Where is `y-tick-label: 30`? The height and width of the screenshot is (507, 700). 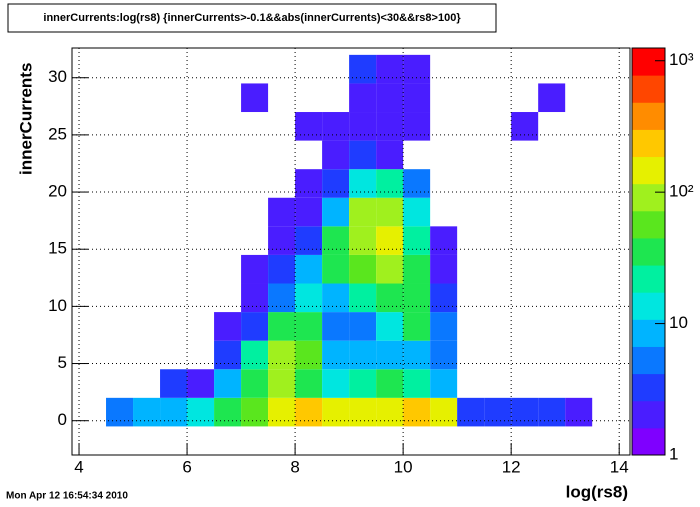 y-tick-label: 30 is located at coordinates (57, 76).